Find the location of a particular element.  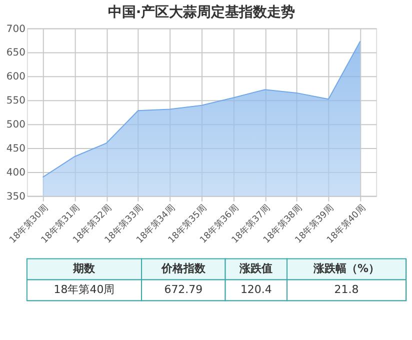

y-tick-label: 600 is located at coordinates (16, 77).